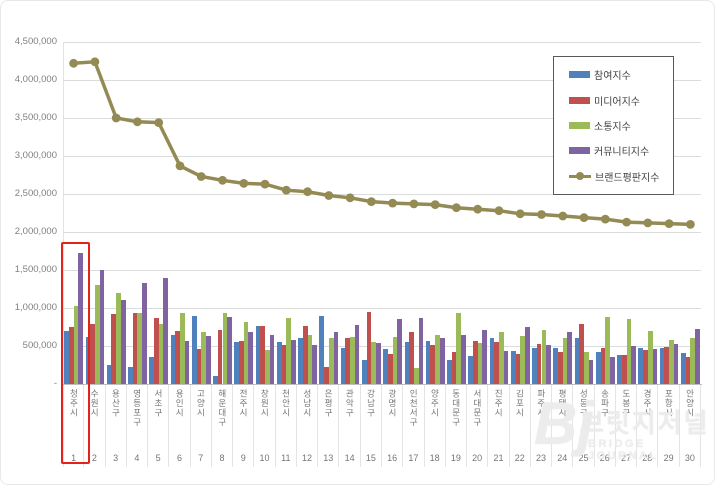 The height and width of the screenshot is (485, 715). Describe the element at coordinates (617, 102) in the screenshot. I see `legend-label: 미디어지수` at that location.